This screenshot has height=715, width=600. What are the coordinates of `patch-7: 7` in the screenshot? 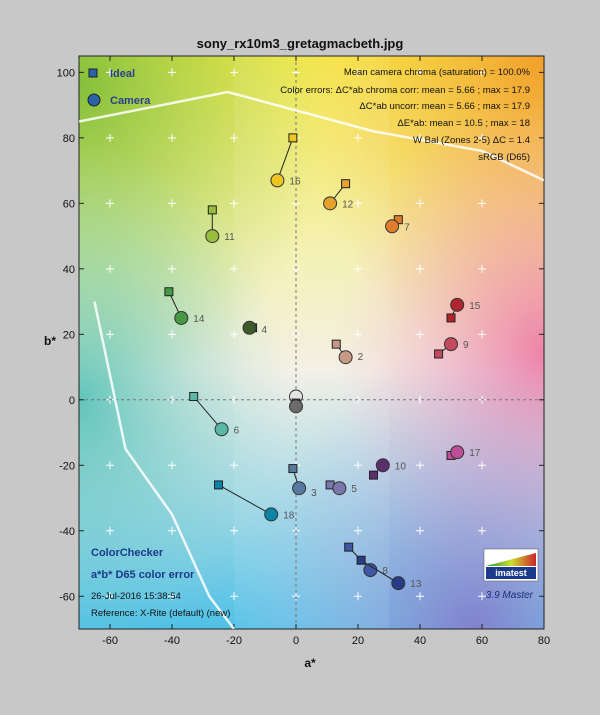 It's located at (397, 224).